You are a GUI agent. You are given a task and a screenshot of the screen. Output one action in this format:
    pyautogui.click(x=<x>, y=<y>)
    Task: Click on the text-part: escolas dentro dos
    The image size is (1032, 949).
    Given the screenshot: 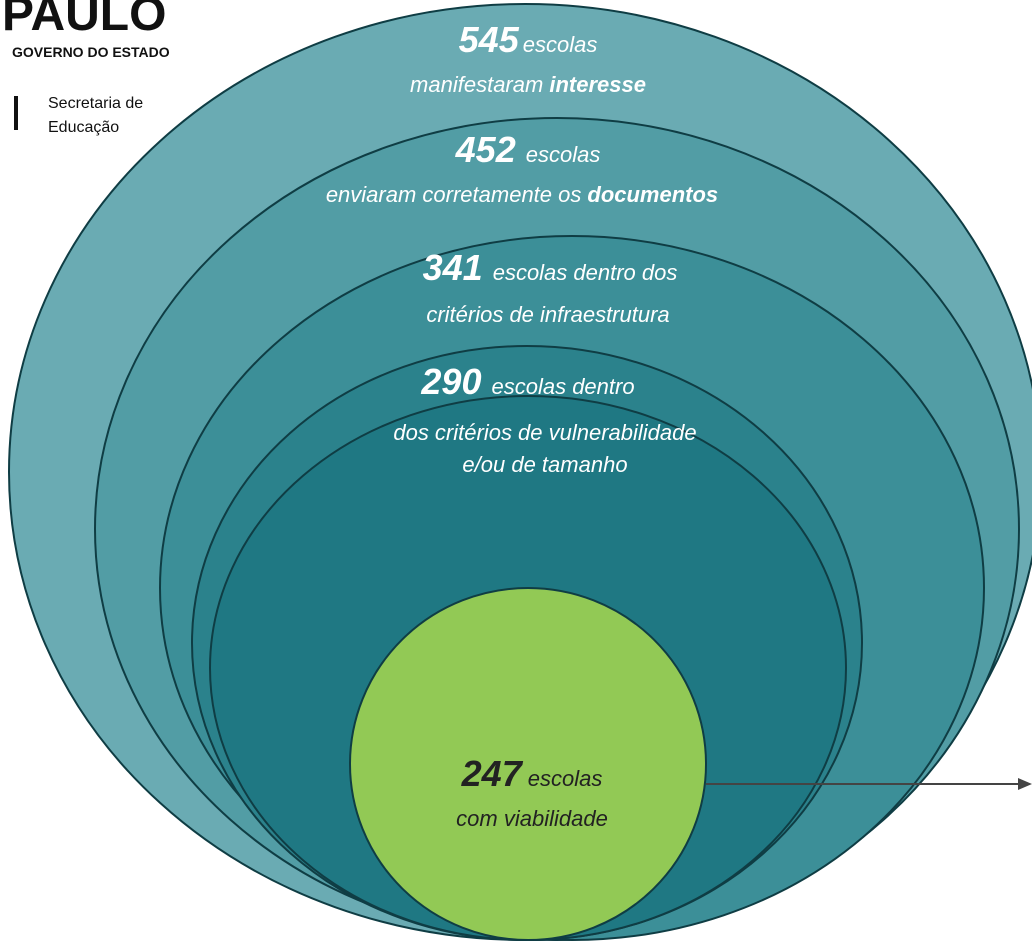 What is the action you would take?
    pyautogui.click(x=585, y=272)
    